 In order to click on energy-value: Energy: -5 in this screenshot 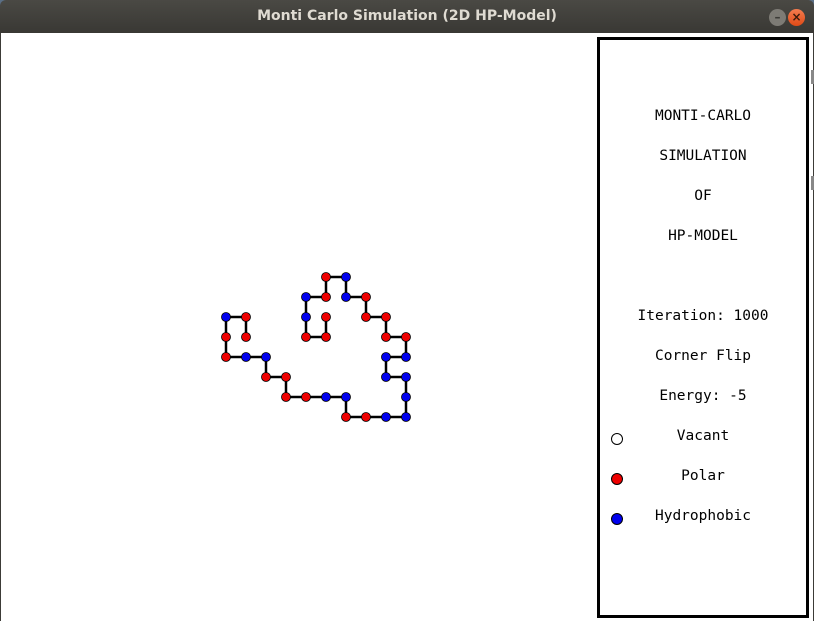, I will do `click(703, 396)`.